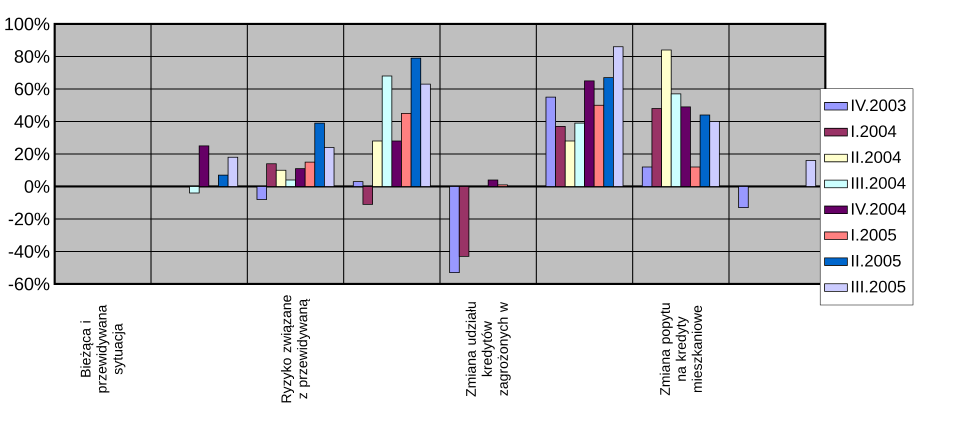 This screenshot has width=966, height=448. I want to click on legend-label: I.2004, so click(874, 131).